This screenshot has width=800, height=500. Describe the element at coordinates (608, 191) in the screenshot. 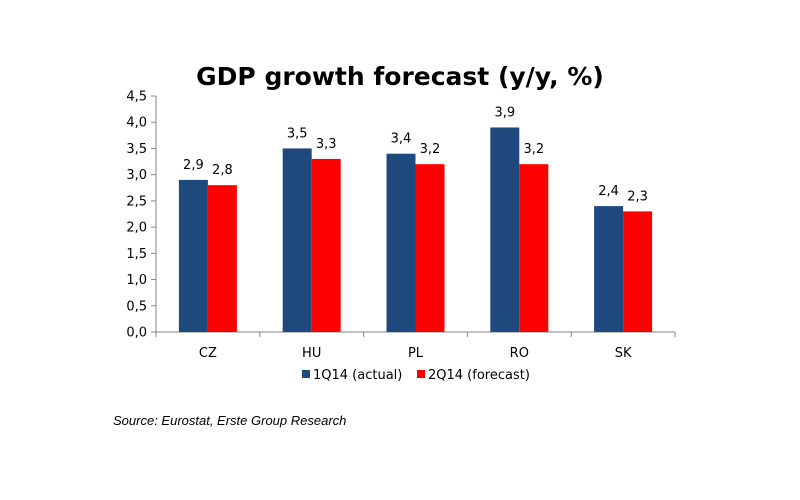

I see `data-label: 2,4` at that location.